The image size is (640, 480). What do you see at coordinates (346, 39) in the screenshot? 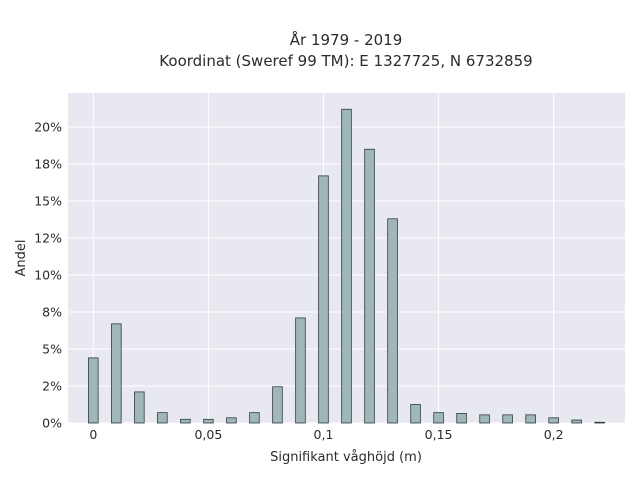
I see `chart-title: År 1979 - 2019` at bounding box center [346, 39].